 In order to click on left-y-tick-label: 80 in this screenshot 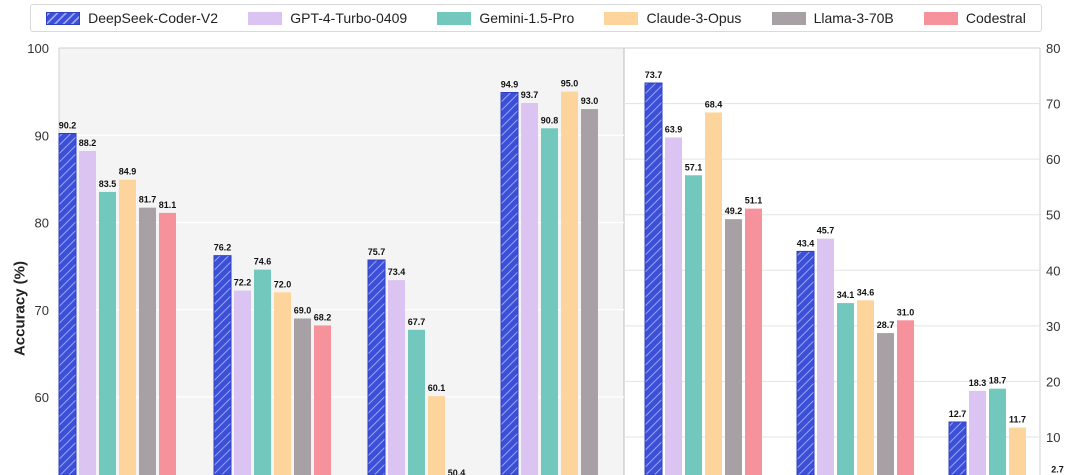, I will do `click(42, 223)`.